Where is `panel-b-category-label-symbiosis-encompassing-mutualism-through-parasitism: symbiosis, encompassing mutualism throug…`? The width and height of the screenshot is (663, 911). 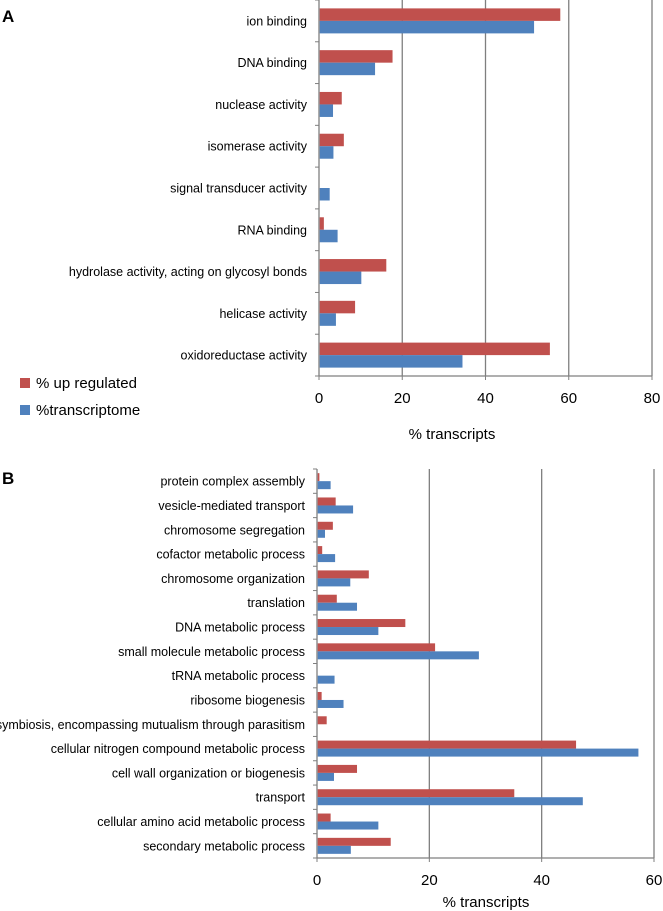
panel-b-category-label-symbiosis-encompassing-mutualism-through-parasitism: symbiosis, encompassing mutualism throug… is located at coordinates (152, 725).